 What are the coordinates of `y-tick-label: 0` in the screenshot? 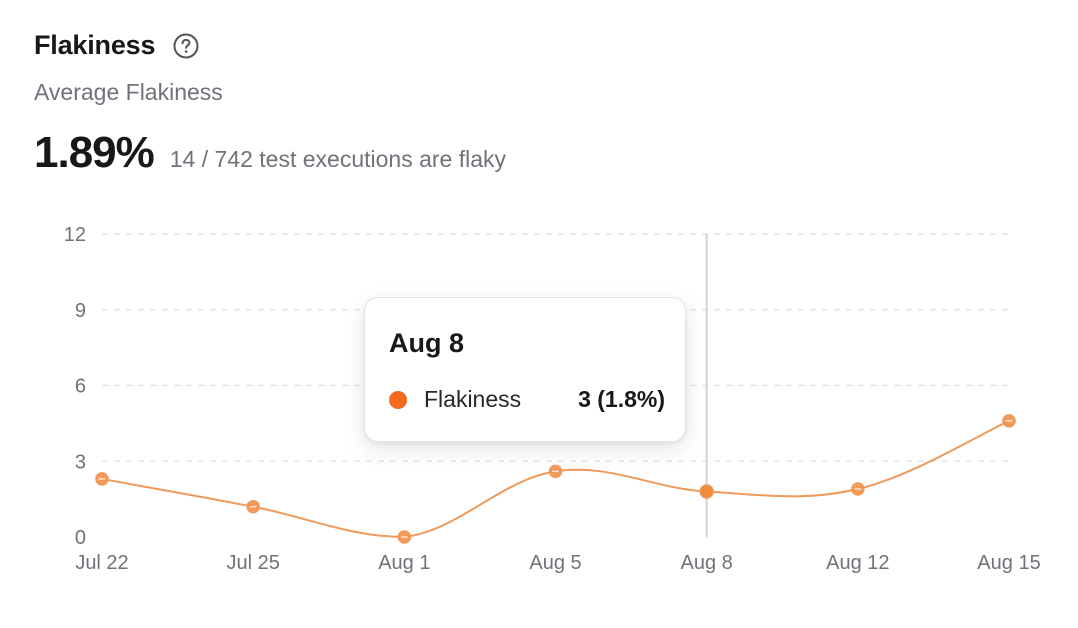 It's located at (80, 538).